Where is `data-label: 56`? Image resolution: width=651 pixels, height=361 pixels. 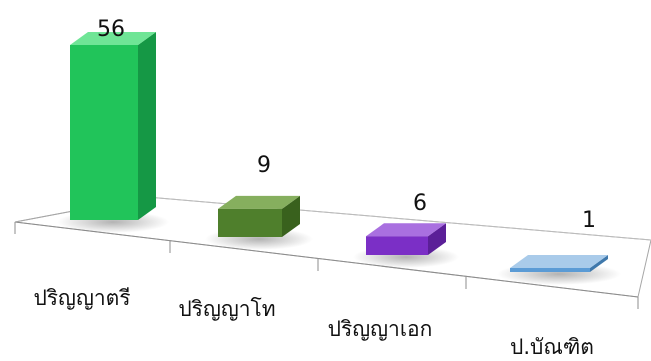 data-label: 56 is located at coordinates (111, 29).